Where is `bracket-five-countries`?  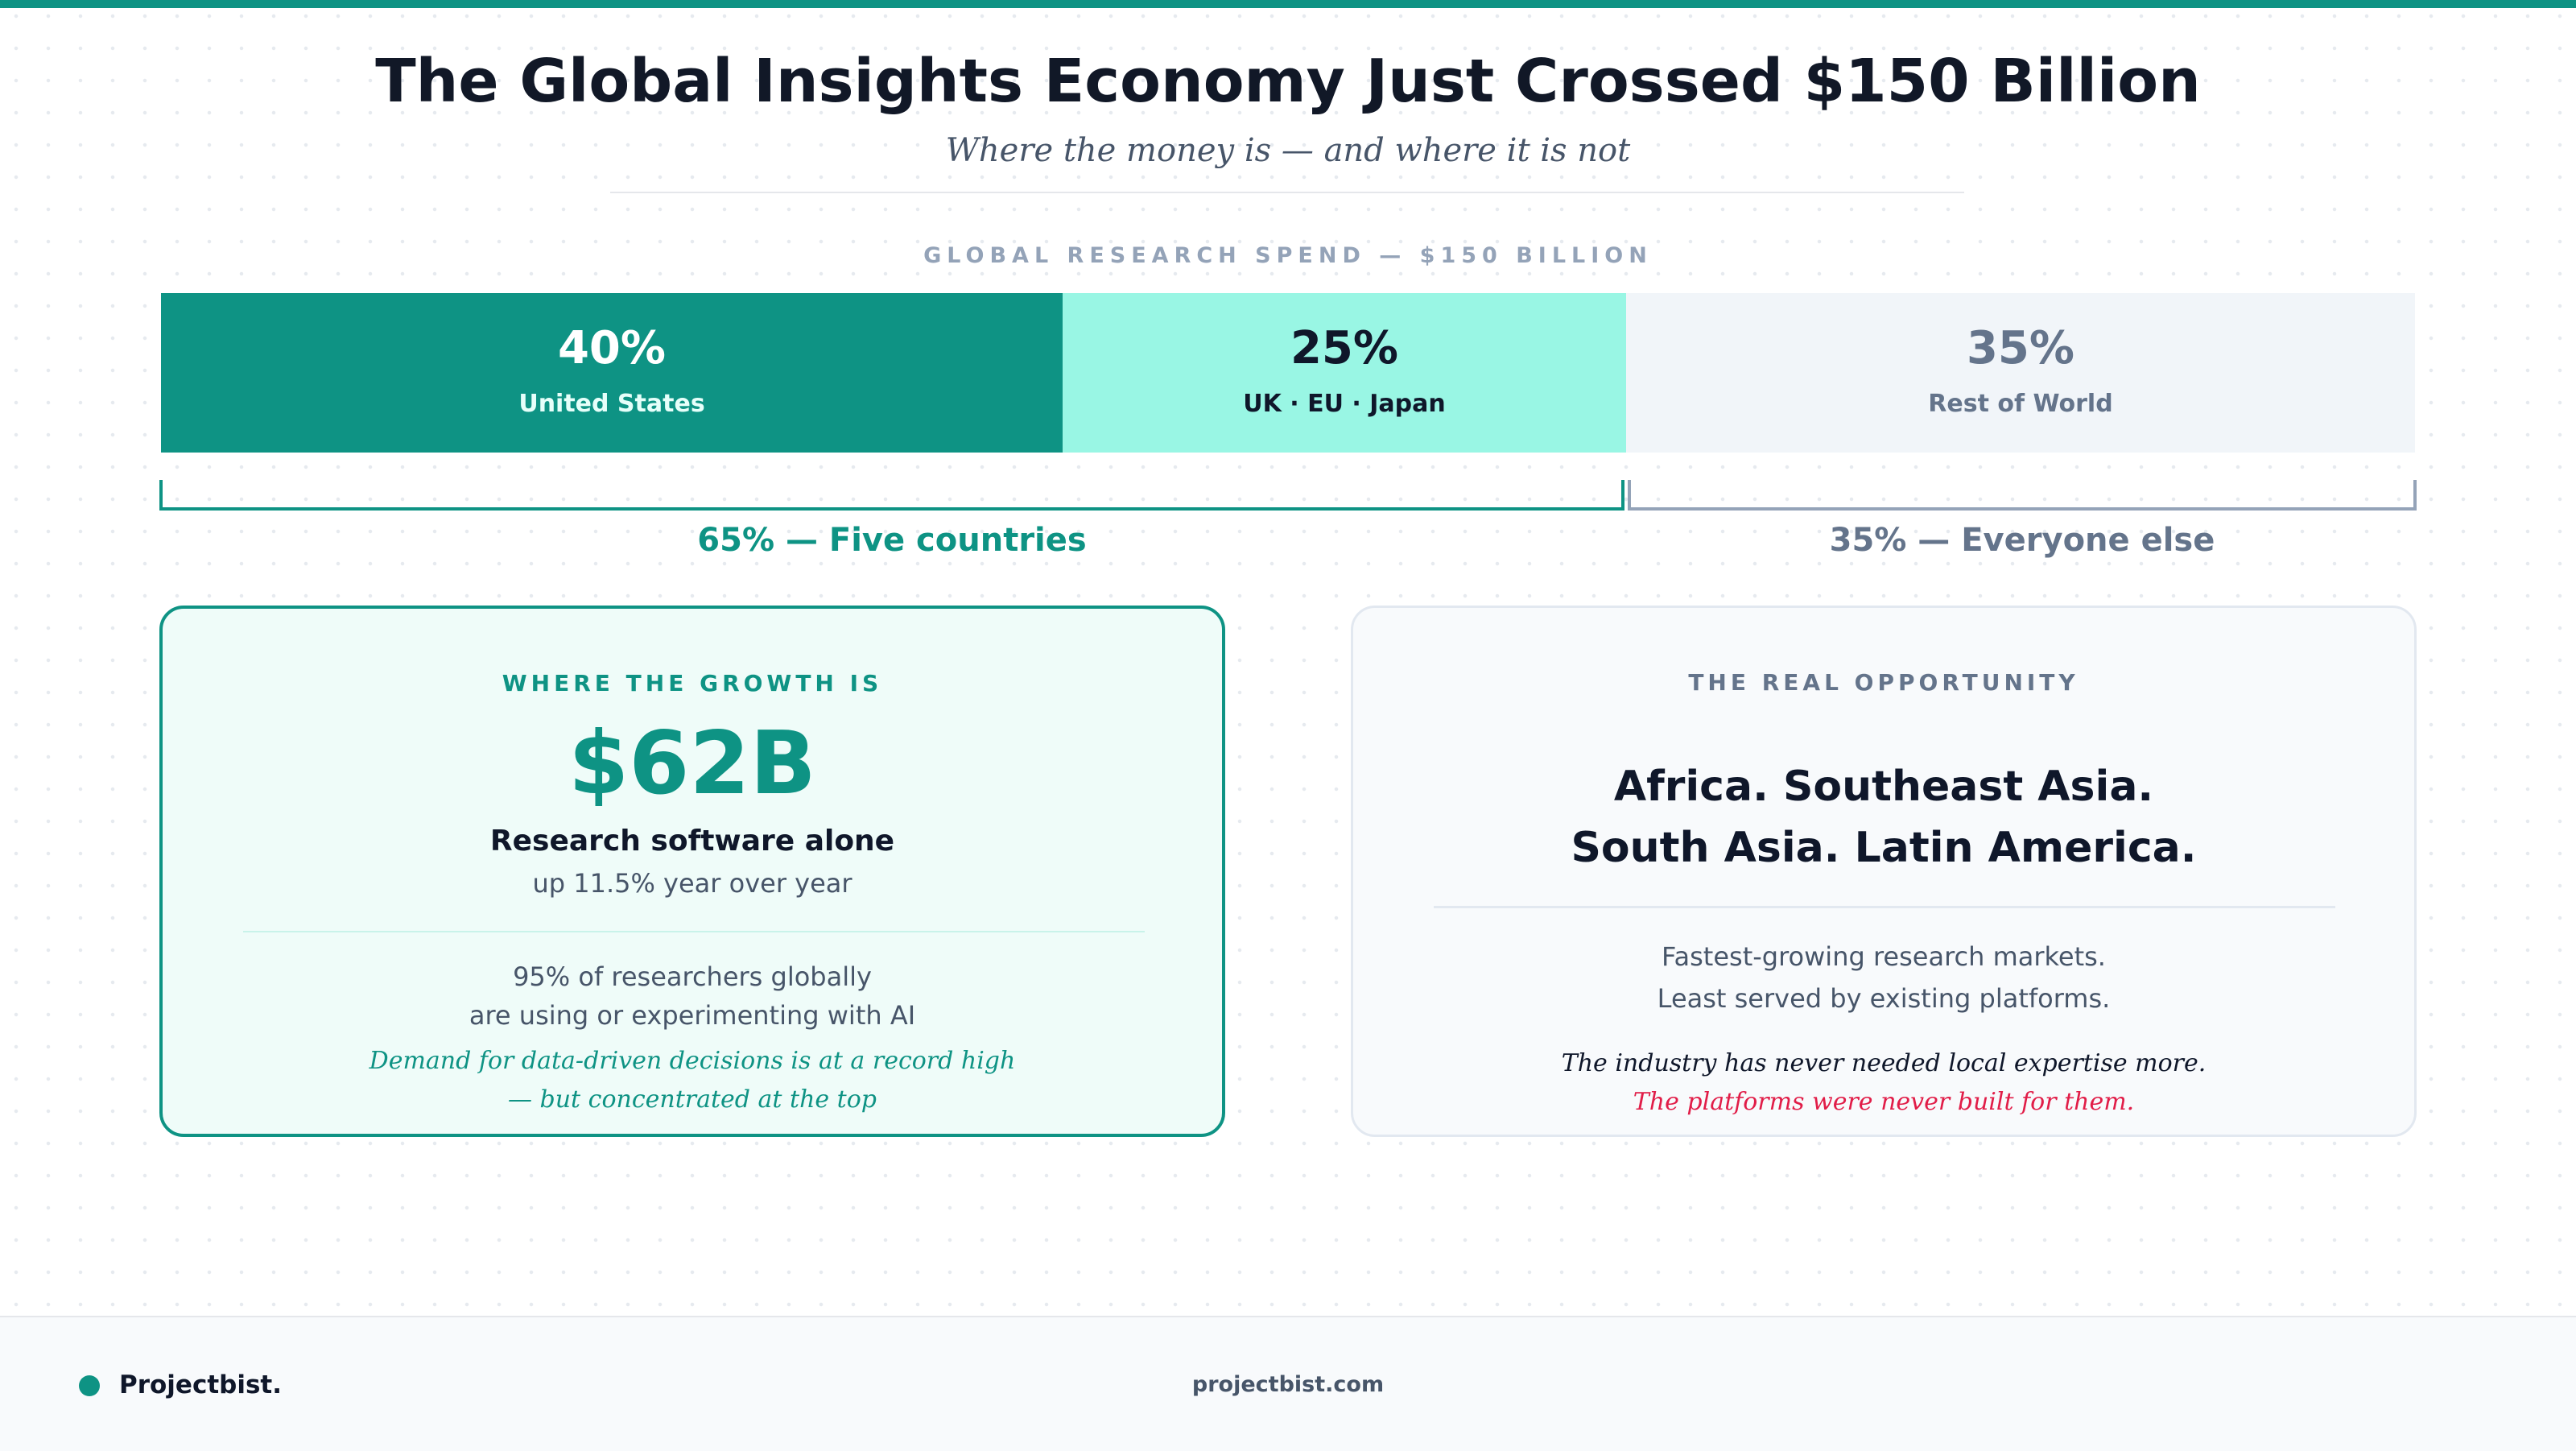 bracket-five-countries is located at coordinates (891, 495).